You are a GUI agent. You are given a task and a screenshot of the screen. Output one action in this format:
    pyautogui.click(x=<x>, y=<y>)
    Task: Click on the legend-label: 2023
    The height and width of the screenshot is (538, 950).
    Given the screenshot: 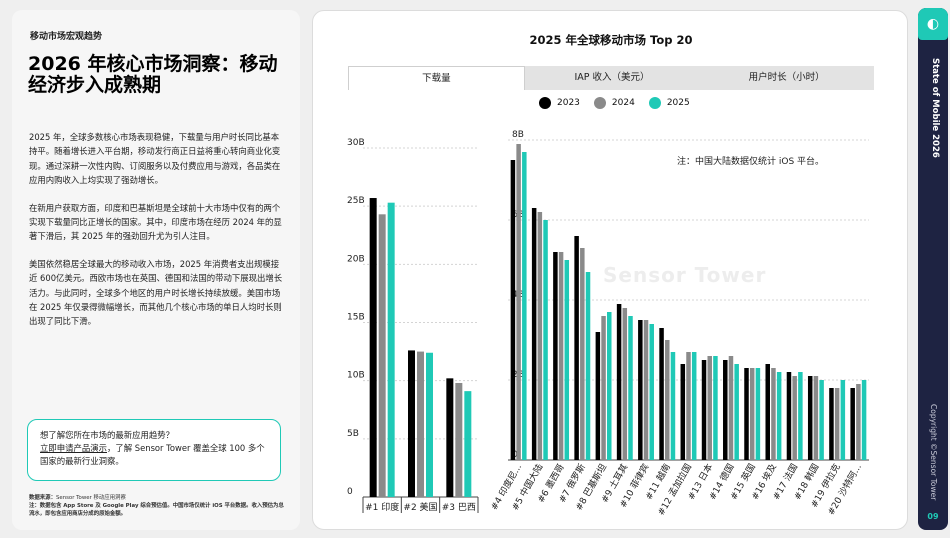 What is the action you would take?
    pyautogui.click(x=568, y=103)
    